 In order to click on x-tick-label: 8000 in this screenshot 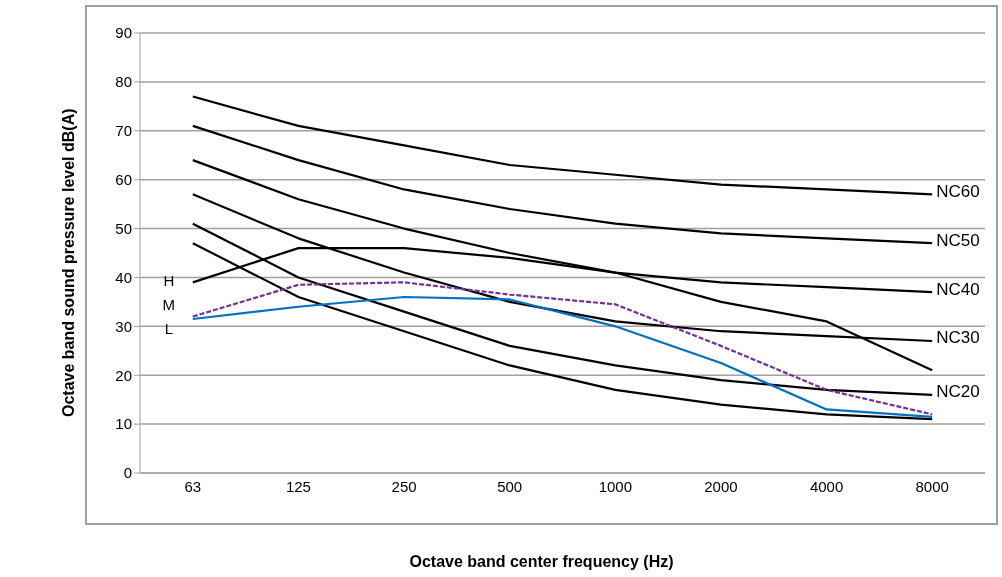, I will do `click(932, 486)`.